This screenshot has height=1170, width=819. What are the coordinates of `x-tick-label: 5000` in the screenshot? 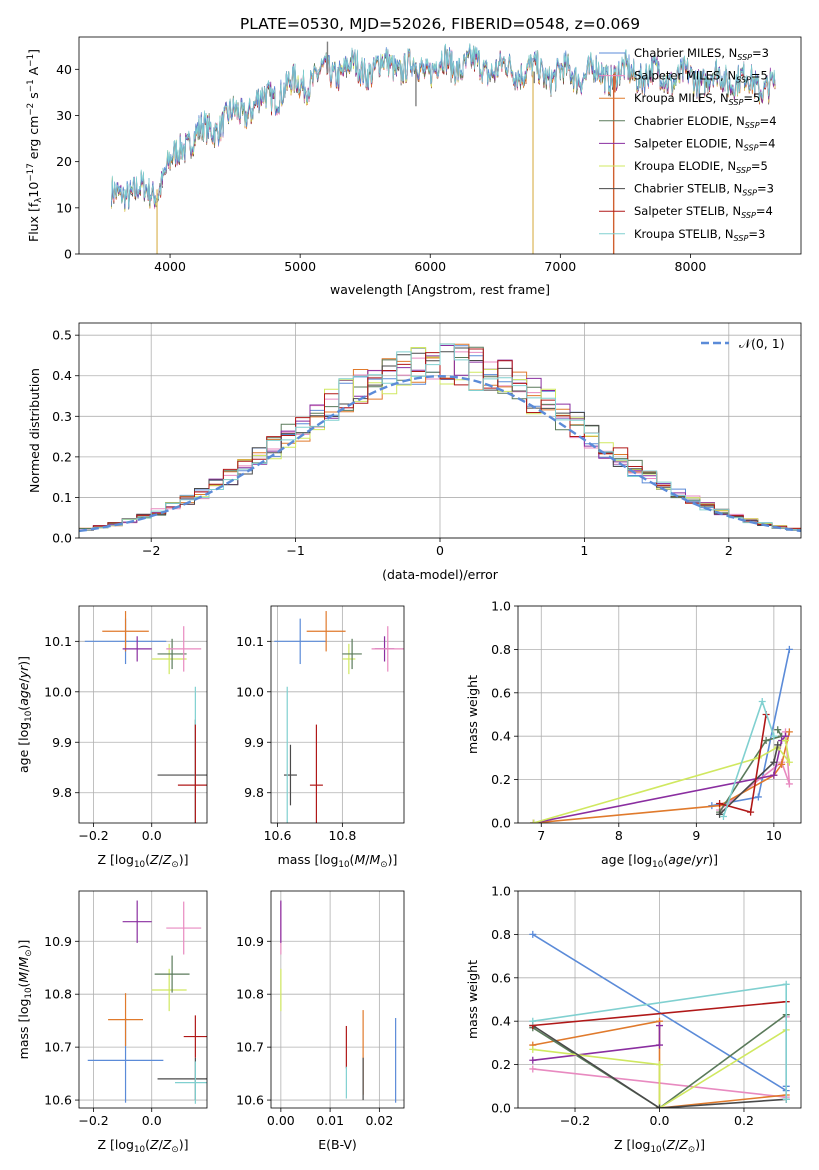 It's located at (300, 266).